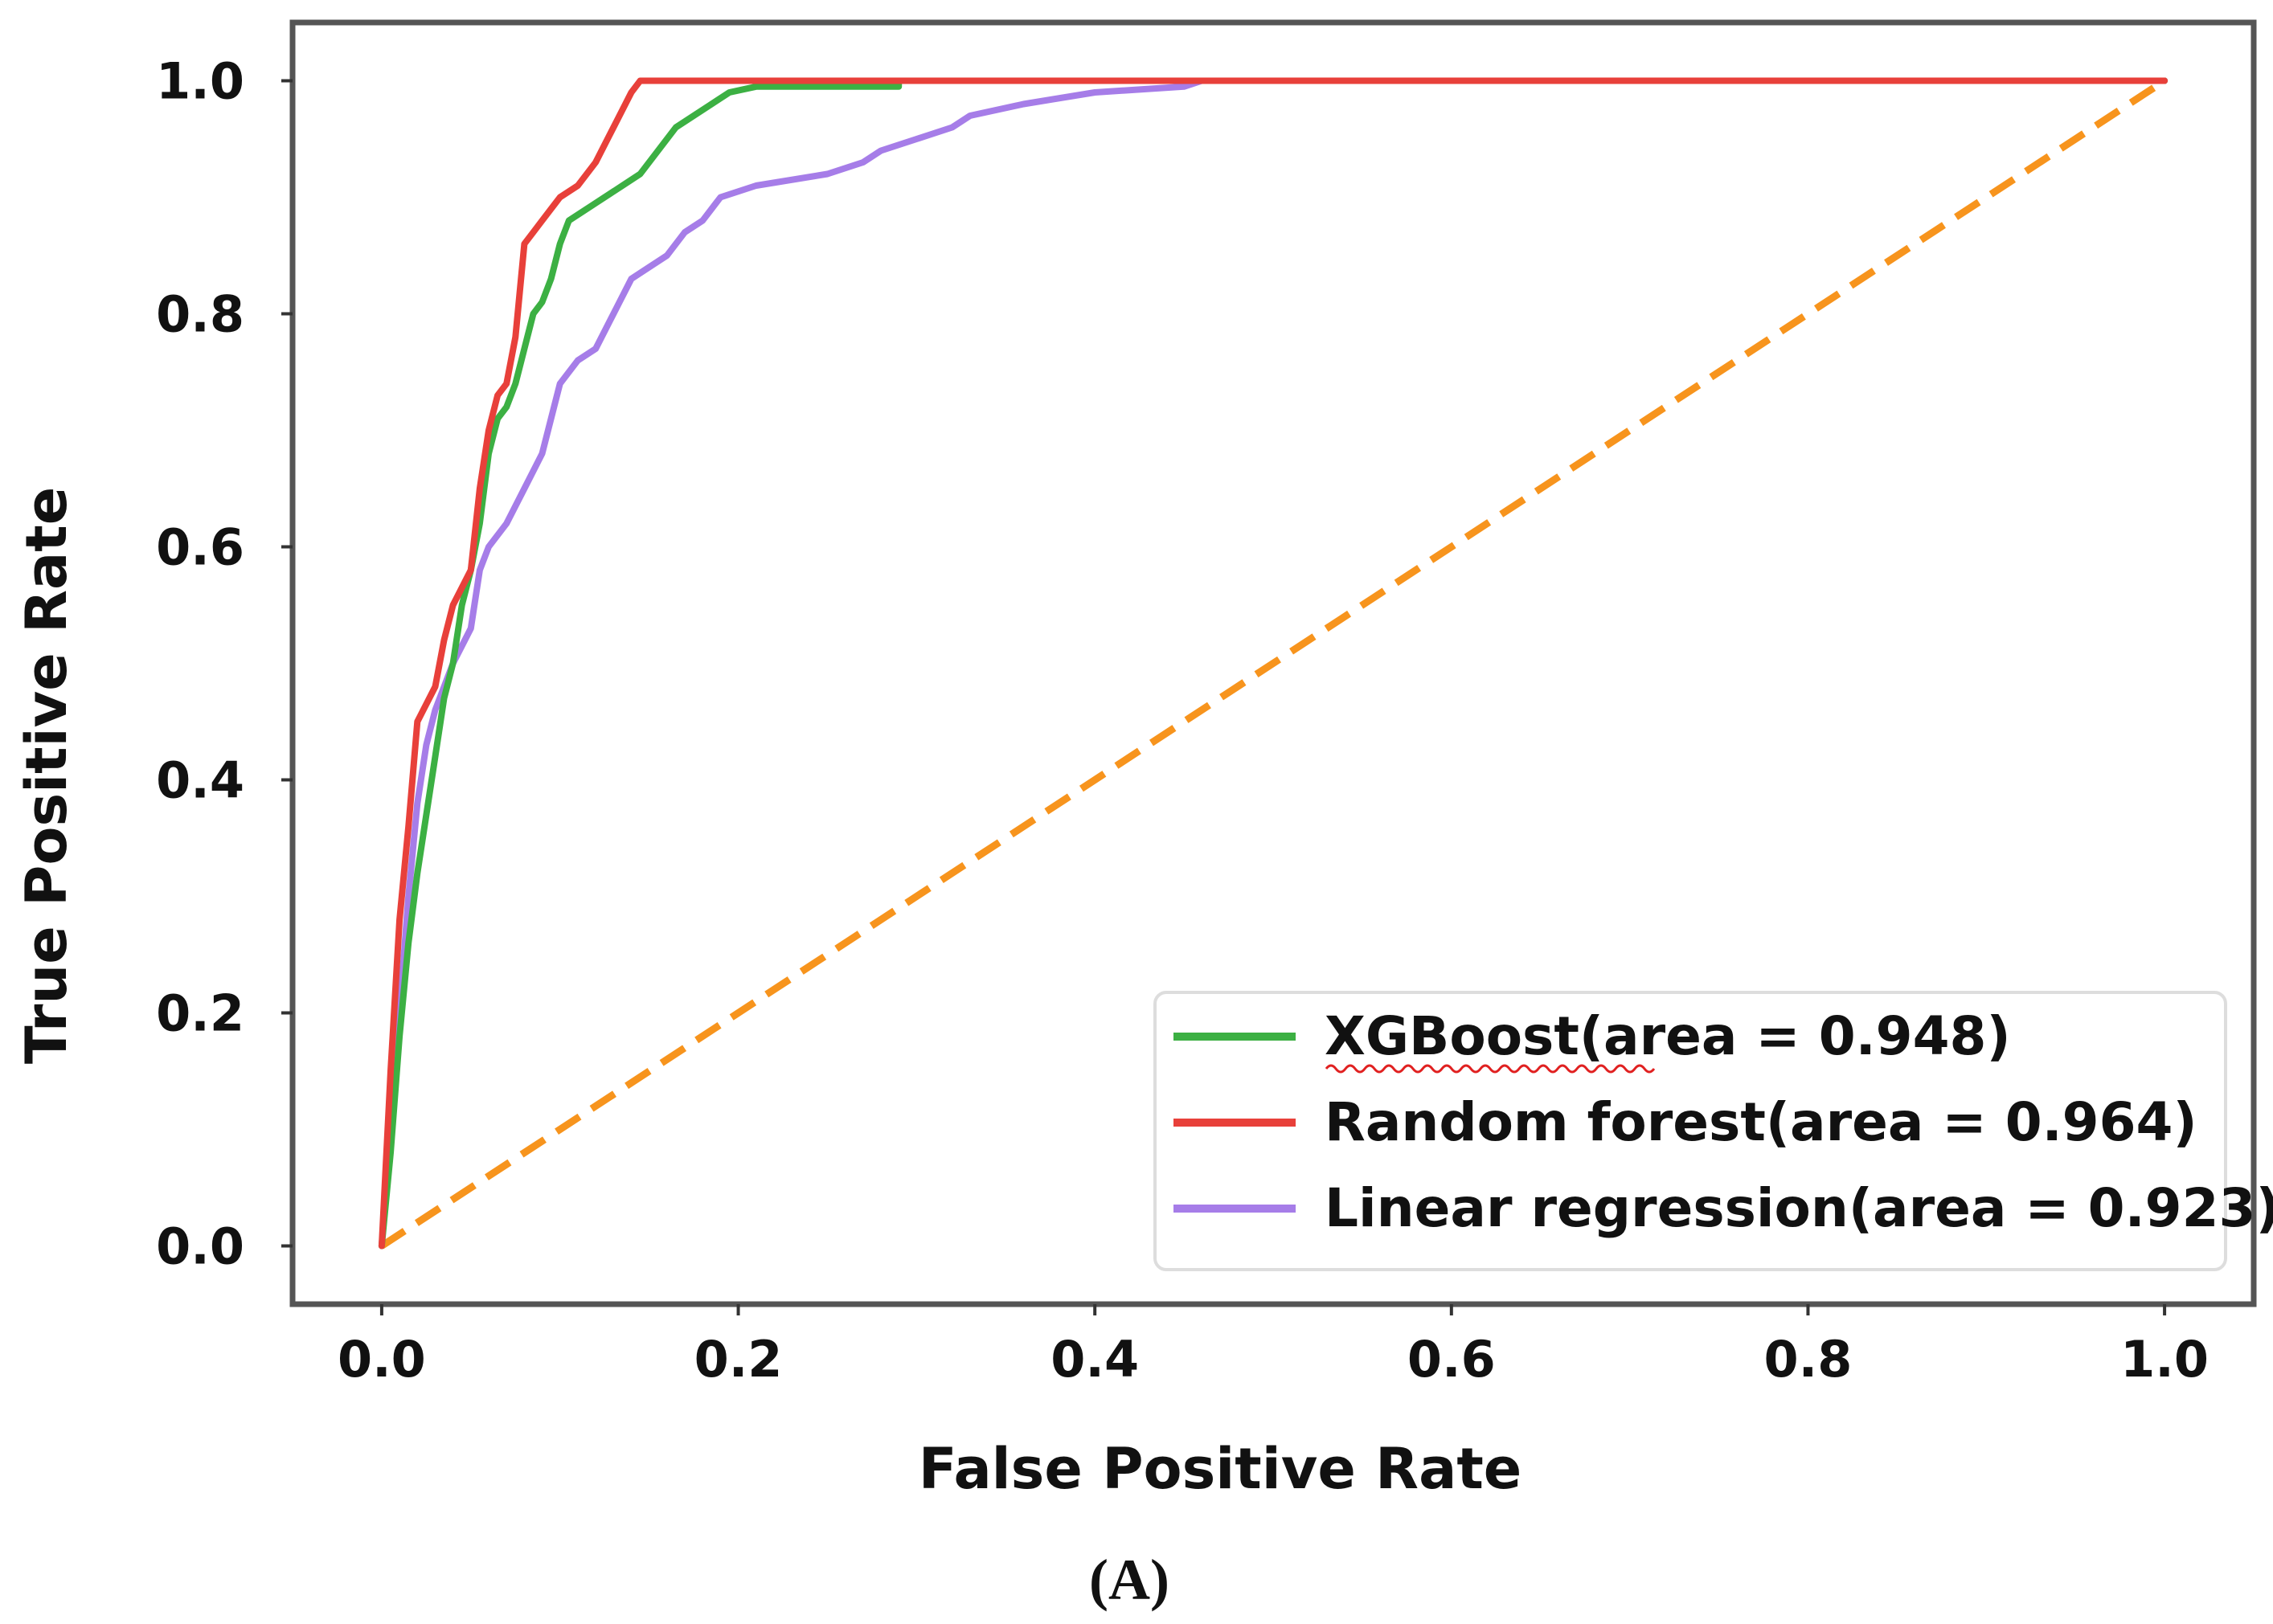  I want to click on legend-label-random-forest: Random forest(area = 0.964), so click(1761, 1122).